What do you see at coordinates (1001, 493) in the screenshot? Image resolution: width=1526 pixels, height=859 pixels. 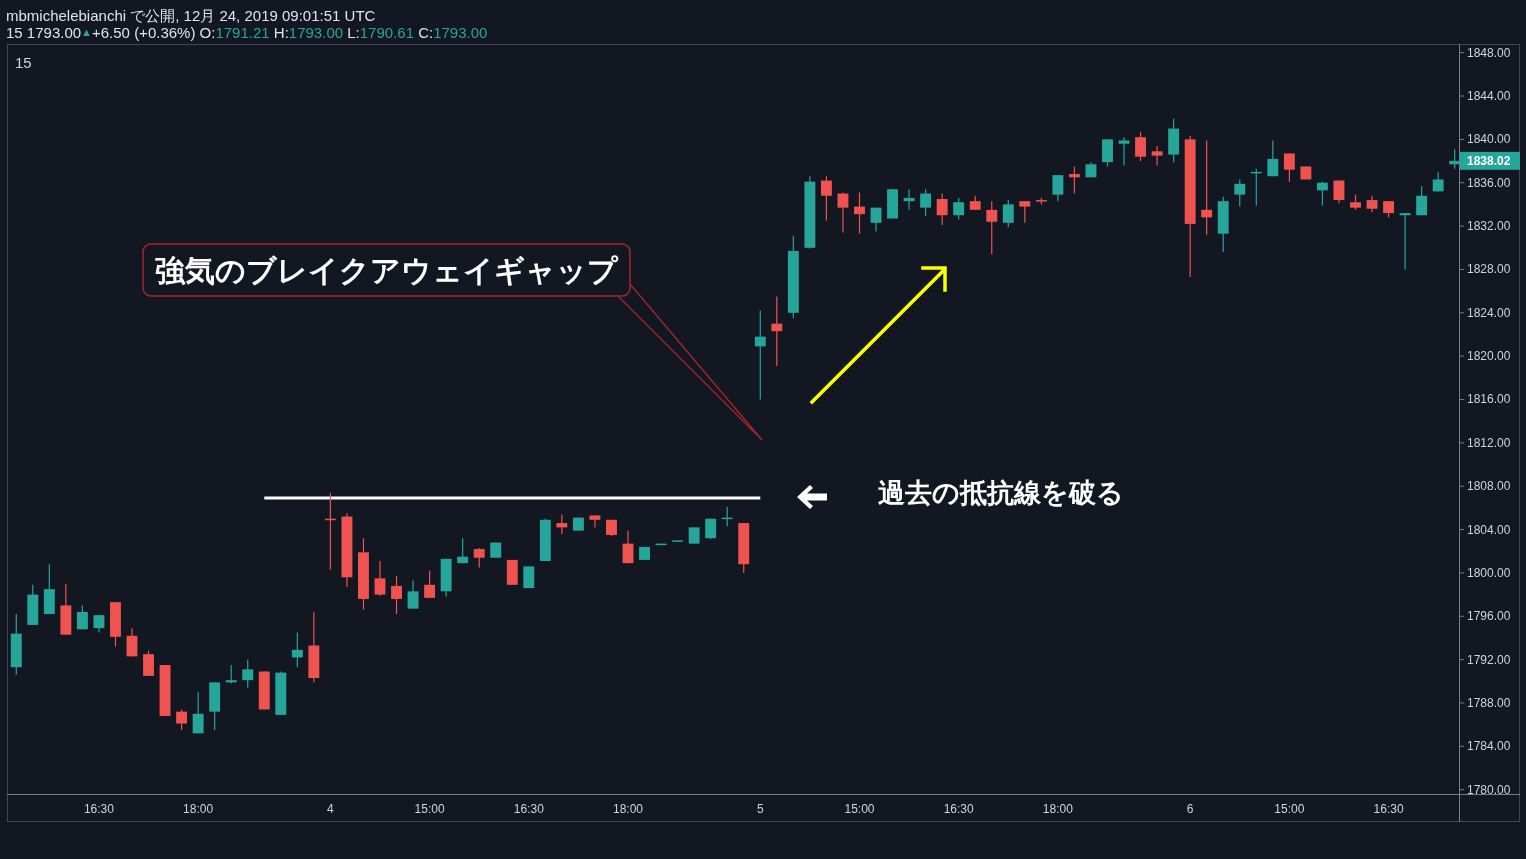 I see `note: 過去の抵抗線を破る` at bounding box center [1001, 493].